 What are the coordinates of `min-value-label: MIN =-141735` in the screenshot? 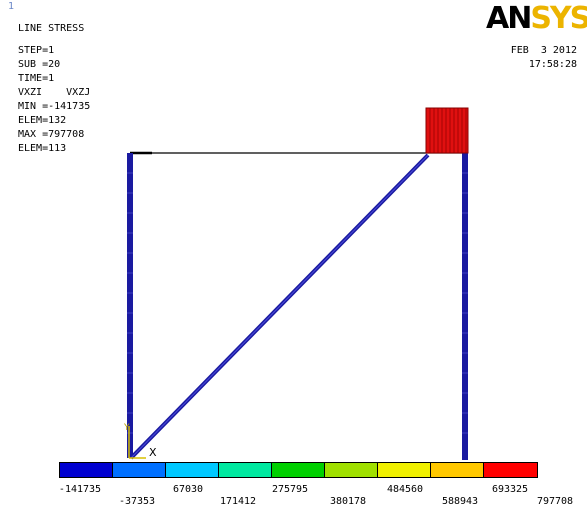 It's located at (54, 106).